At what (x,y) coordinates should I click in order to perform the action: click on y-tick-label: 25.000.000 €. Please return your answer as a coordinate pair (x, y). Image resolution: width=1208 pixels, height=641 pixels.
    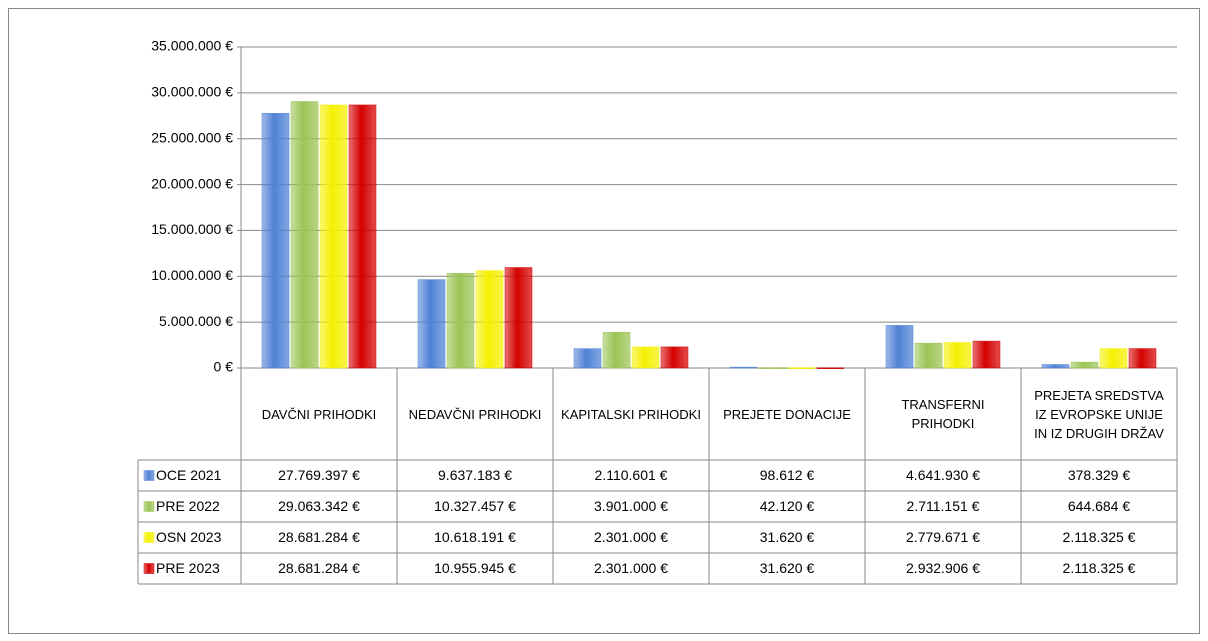
    Looking at the image, I should click on (192, 137).